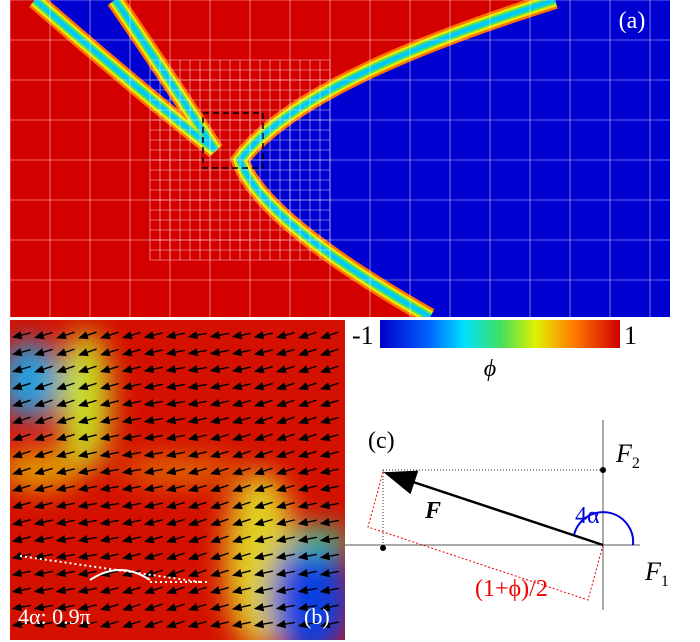 This screenshot has width=700, height=642. What do you see at coordinates (587, 516) in the screenshot?
I see `angle-label: 4α` at bounding box center [587, 516].